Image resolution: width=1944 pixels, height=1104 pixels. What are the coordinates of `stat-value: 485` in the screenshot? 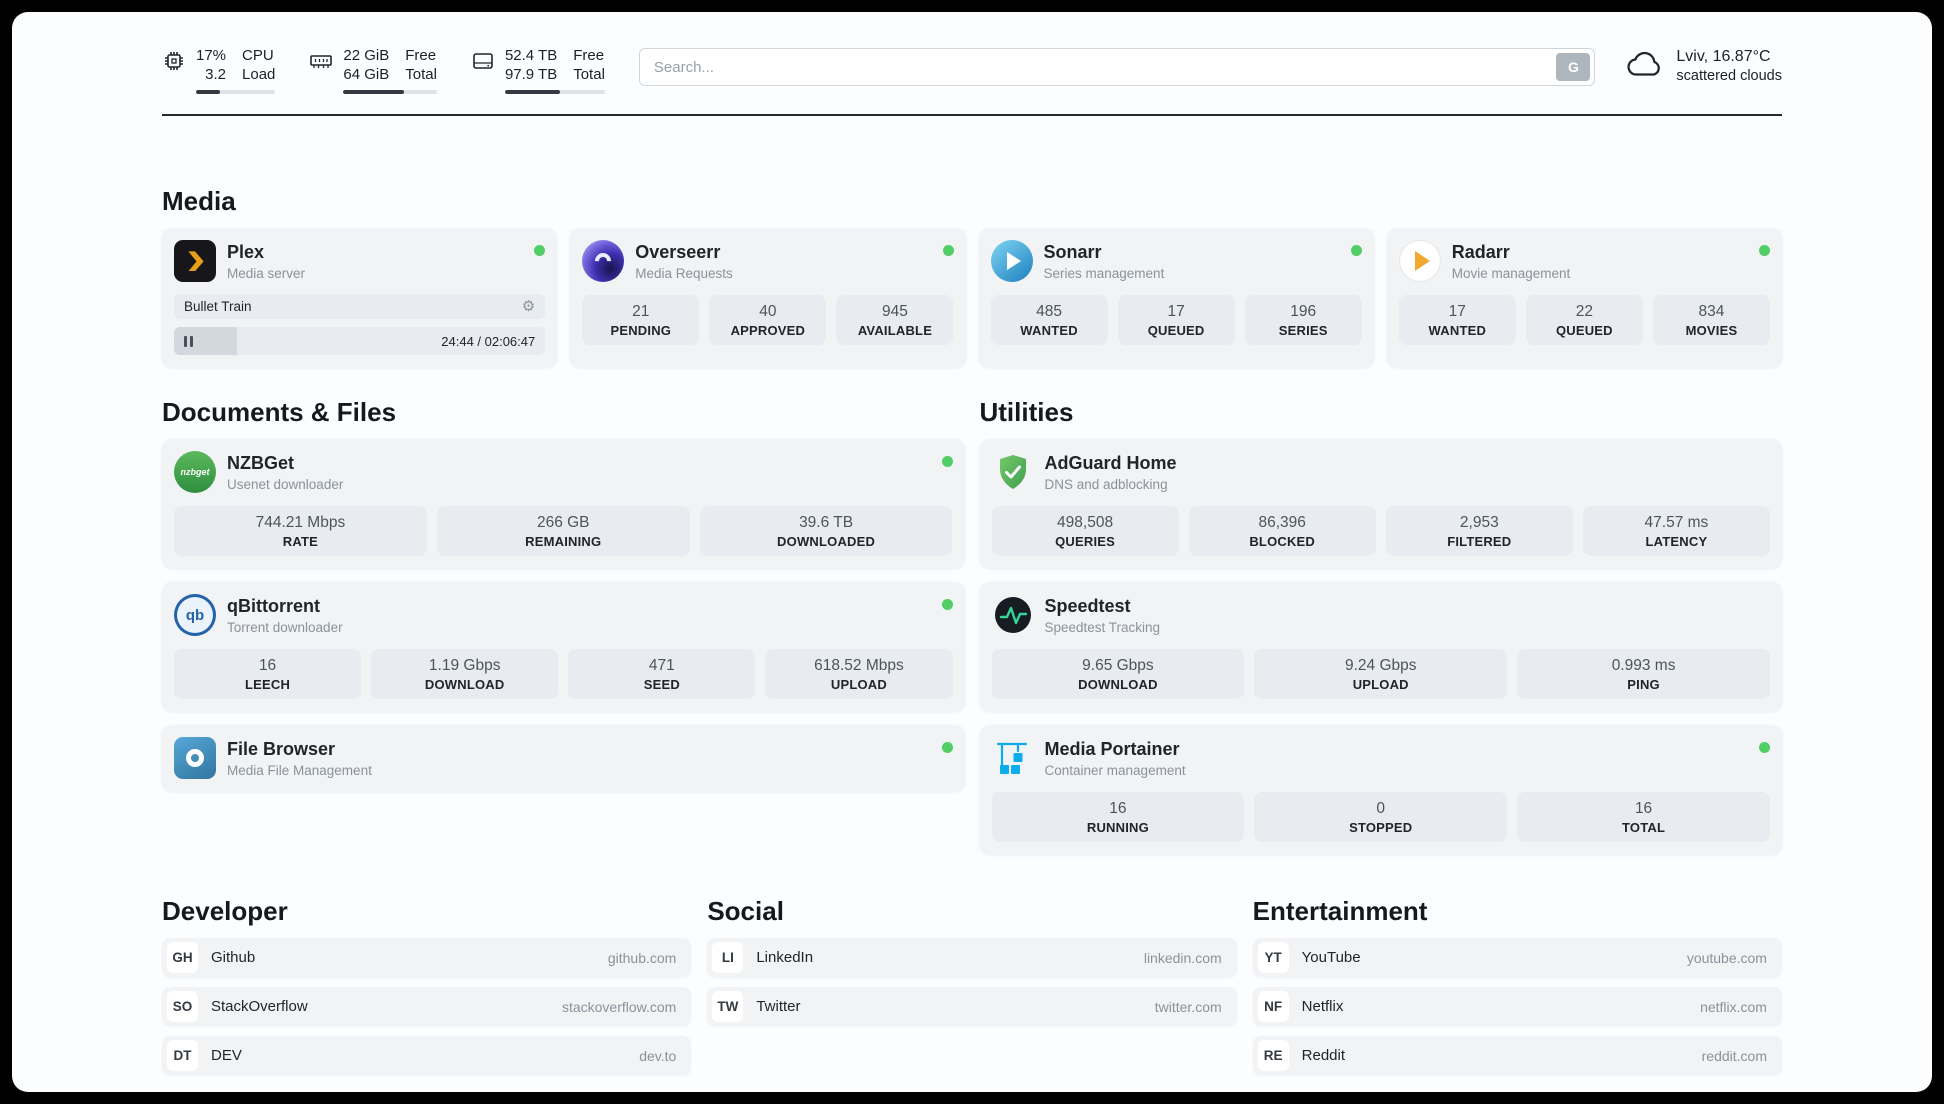 It's located at (1049, 312).